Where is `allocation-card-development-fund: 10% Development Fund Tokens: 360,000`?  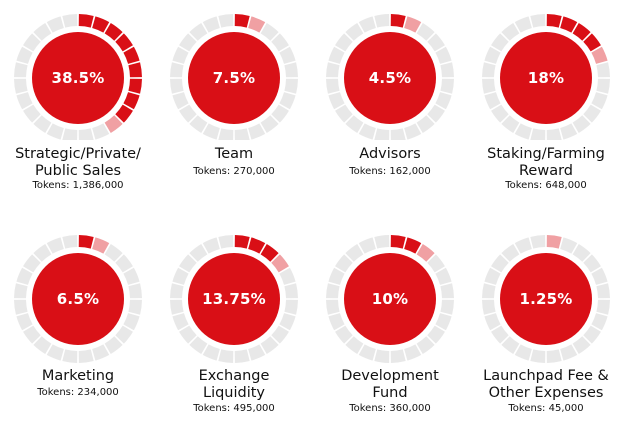
allocation-card-development-fund: 10% Development Fund Tokens: 360,000 is located at coordinates (390, 324).